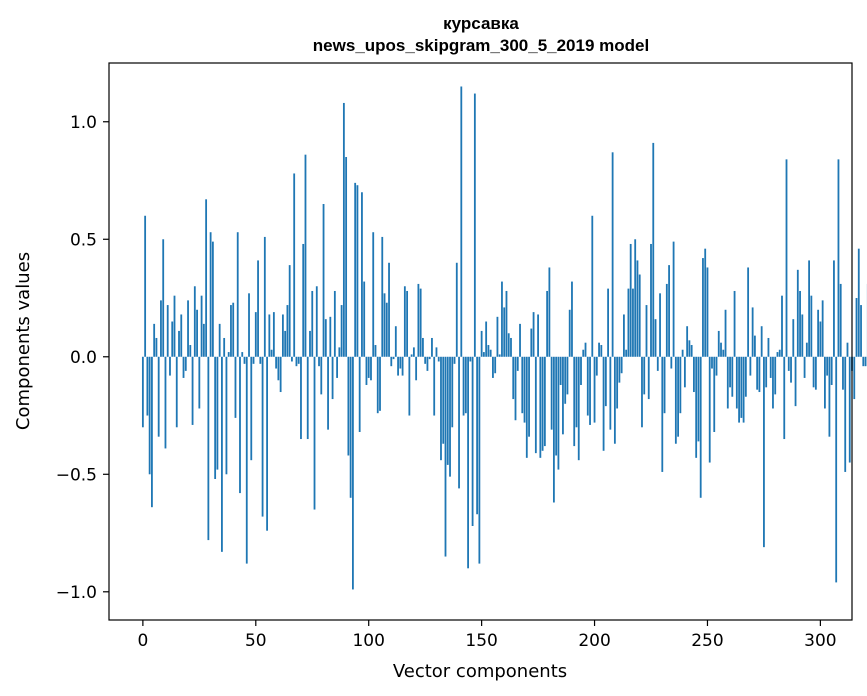 The image size is (867, 696). What do you see at coordinates (76, 593) in the screenshot?
I see `y-tick-label-0: −1.0` at bounding box center [76, 593].